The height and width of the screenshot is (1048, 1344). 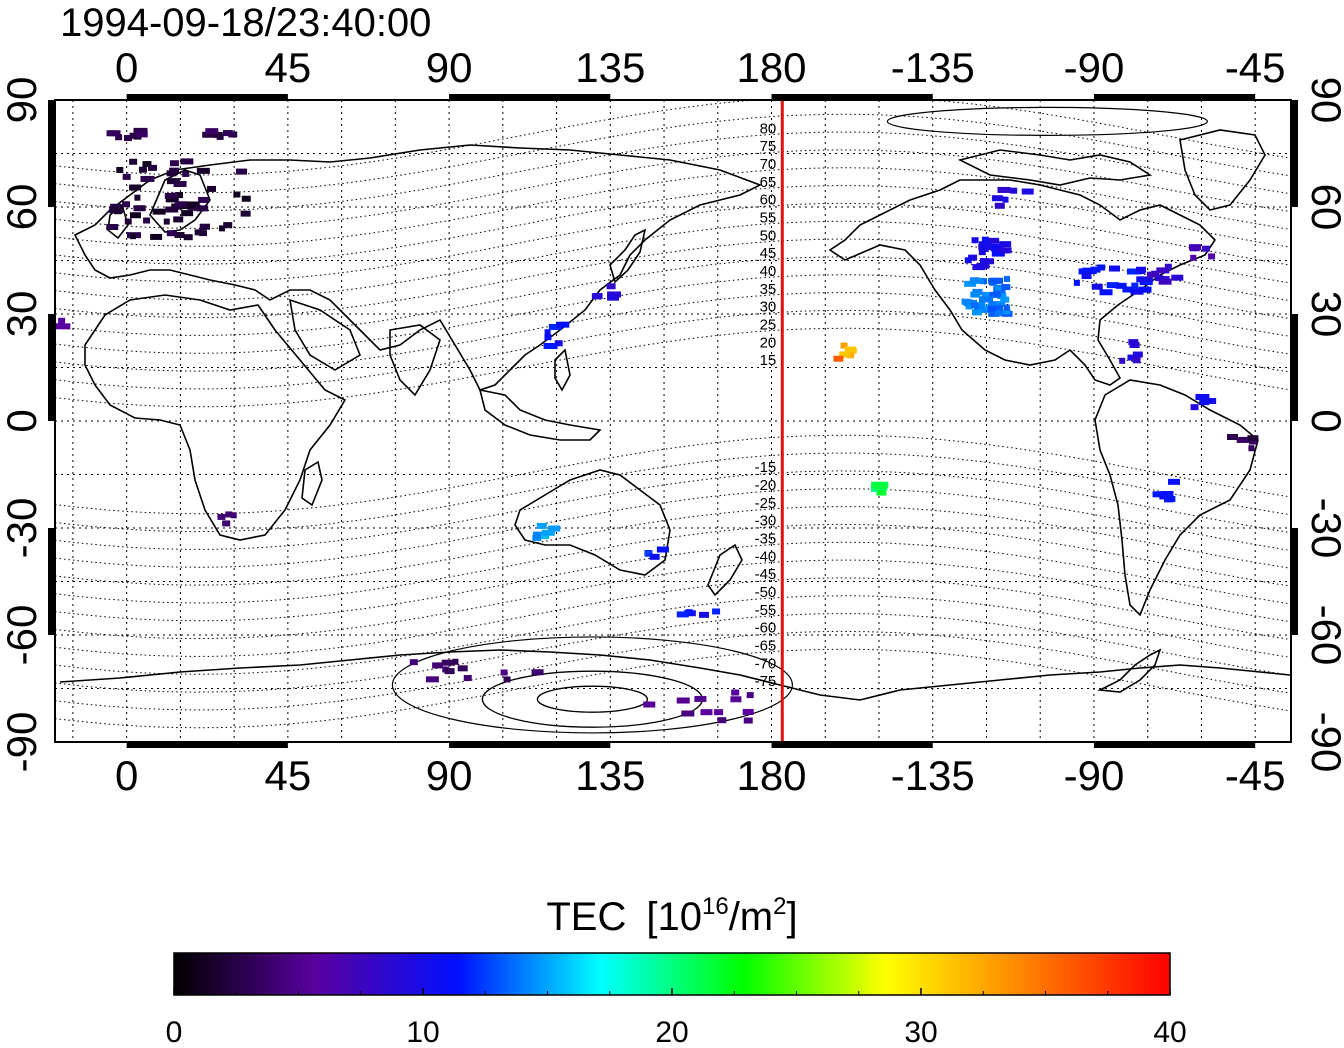 I want to click on contour-label: -55, so click(x=766, y=610).